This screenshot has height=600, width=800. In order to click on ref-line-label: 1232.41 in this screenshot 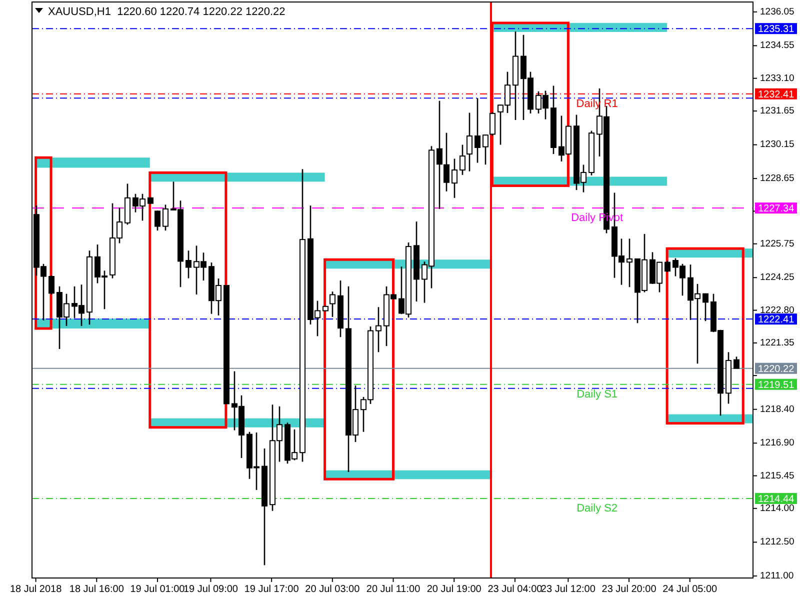, I will do `click(776, 94)`.